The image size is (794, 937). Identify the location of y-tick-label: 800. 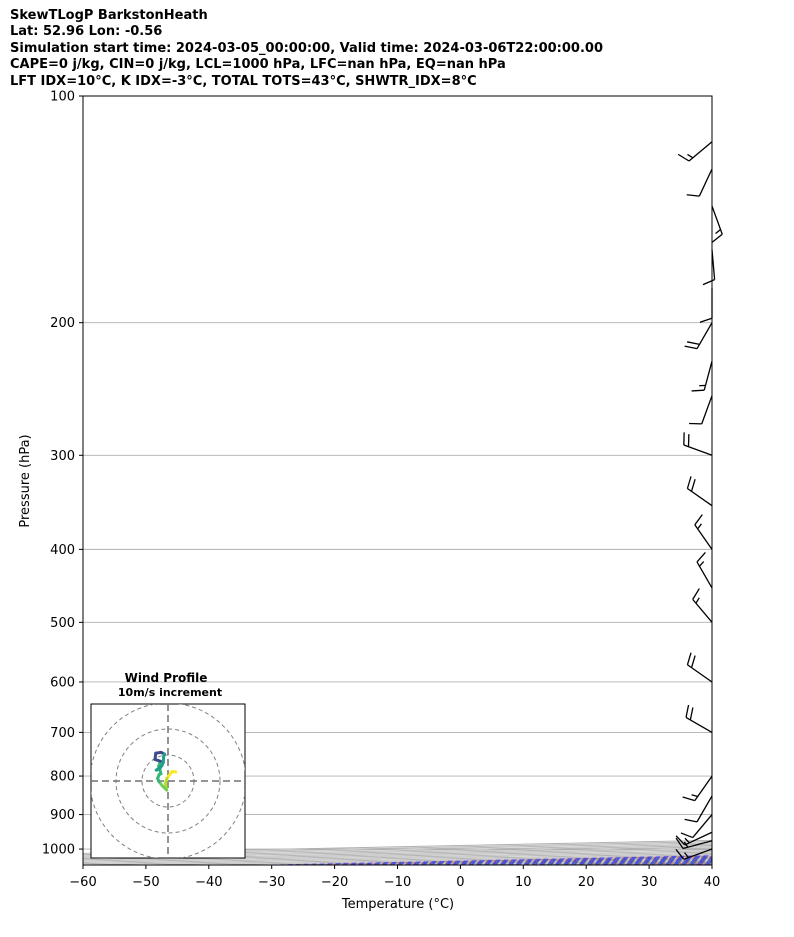
(62, 777).